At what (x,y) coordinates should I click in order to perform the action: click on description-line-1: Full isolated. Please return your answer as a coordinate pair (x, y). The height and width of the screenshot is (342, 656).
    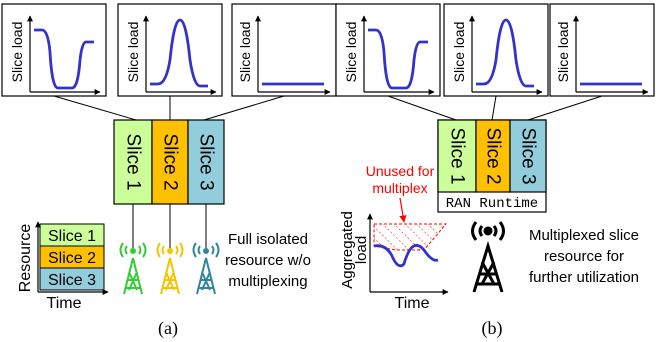
    Looking at the image, I should click on (268, 239).